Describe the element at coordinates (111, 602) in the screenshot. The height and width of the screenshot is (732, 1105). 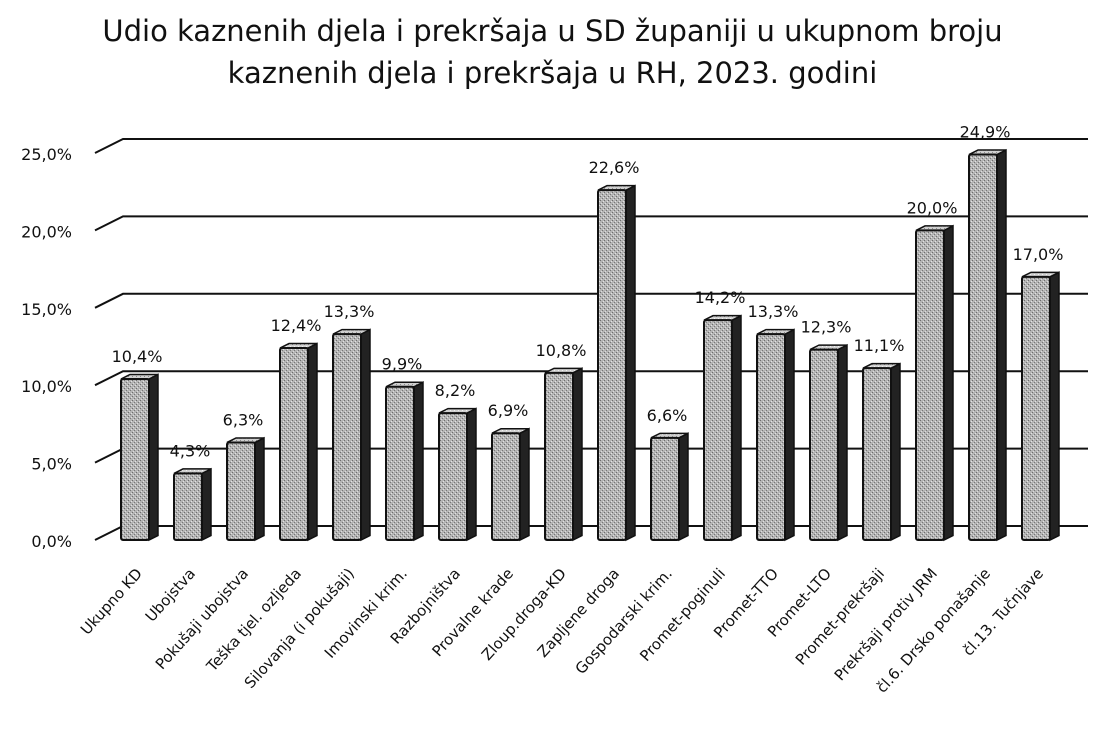
I see `x-tick-label: Ukupno KD` at that location.